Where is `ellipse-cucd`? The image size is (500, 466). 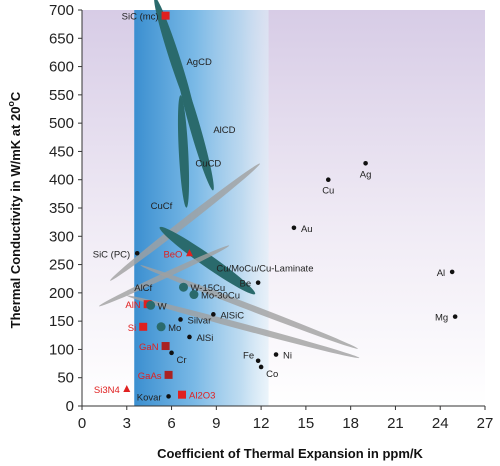 ellipse-cucd is located at coordinates (183, 151).